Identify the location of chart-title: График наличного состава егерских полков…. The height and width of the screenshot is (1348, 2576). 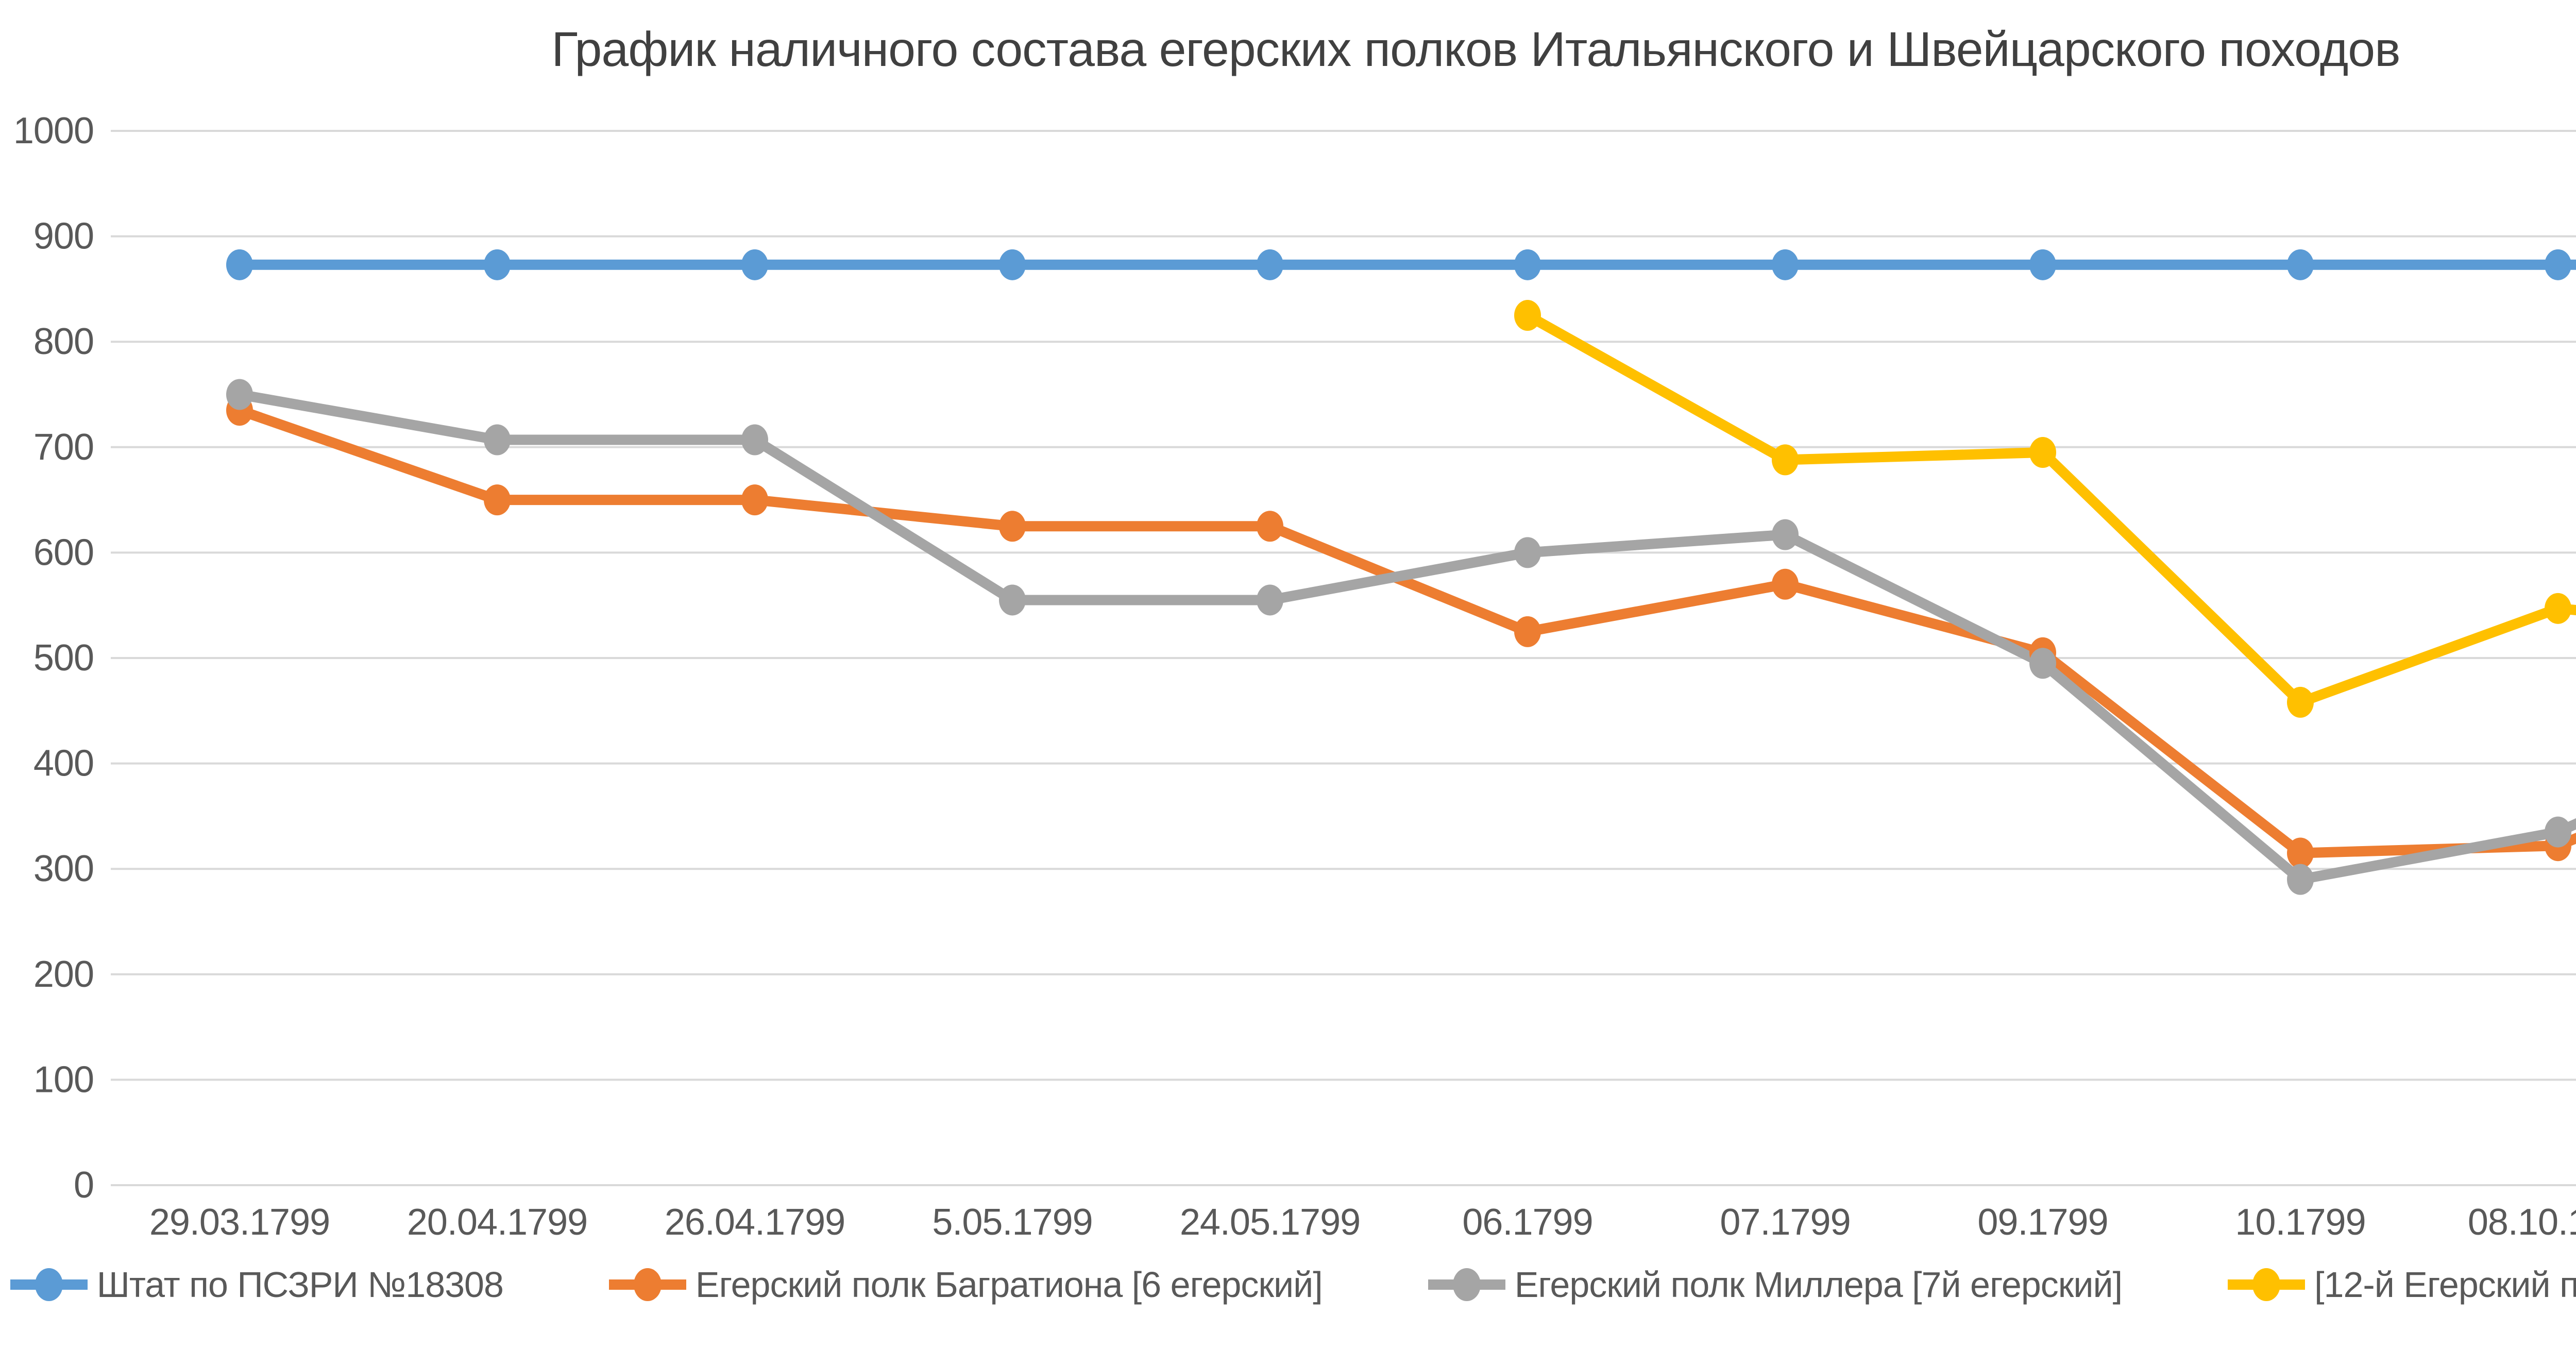
(1475, 49).